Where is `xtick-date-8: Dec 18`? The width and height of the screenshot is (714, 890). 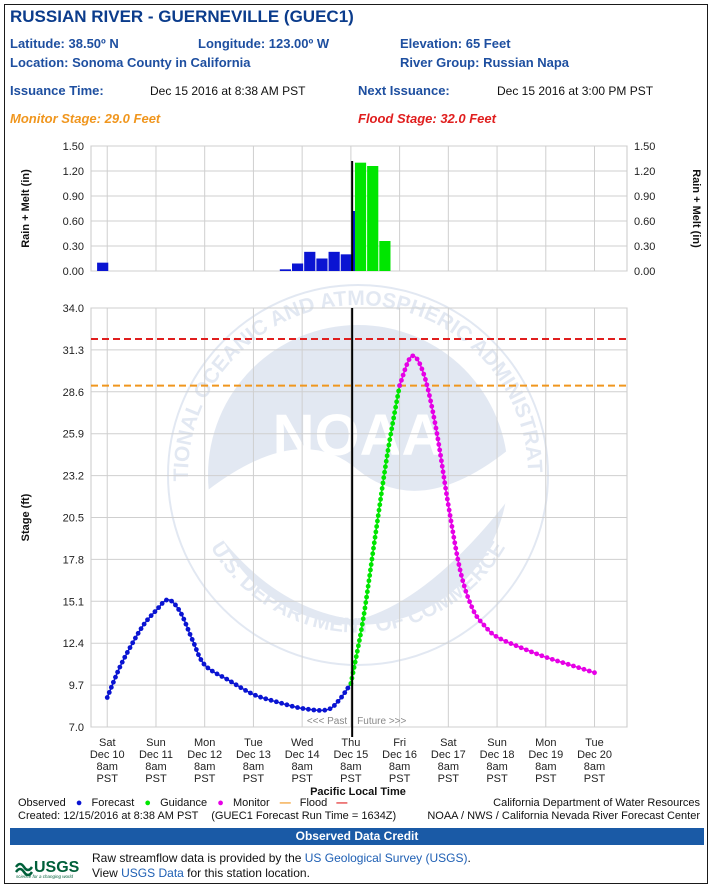 xtick-date-8: Dec 18 is located at coordinates (497, 755).